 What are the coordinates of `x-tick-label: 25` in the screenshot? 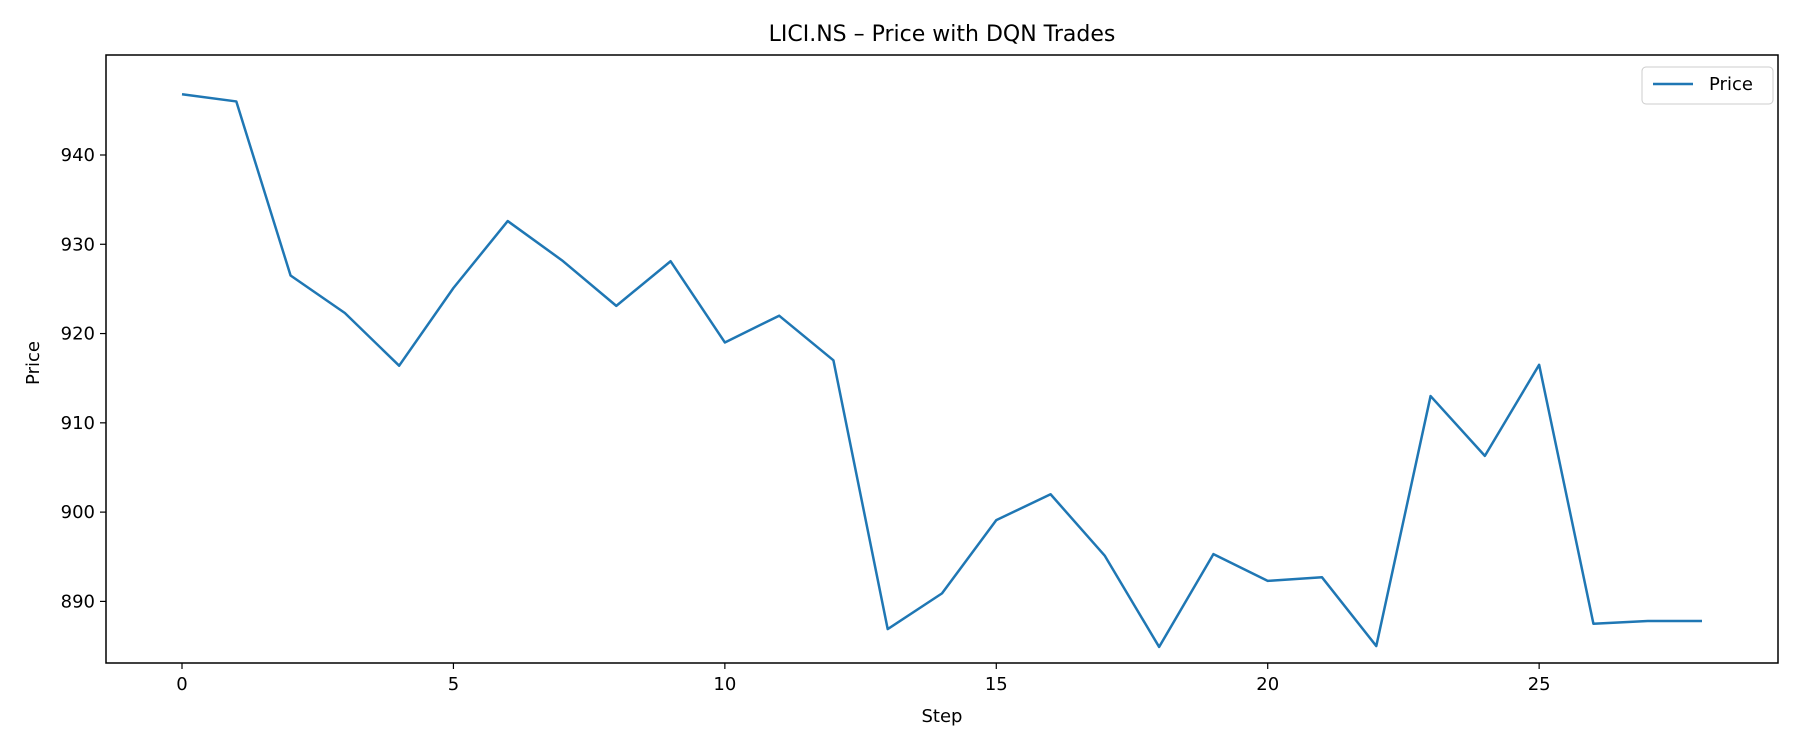 It's located at (1539, 684).